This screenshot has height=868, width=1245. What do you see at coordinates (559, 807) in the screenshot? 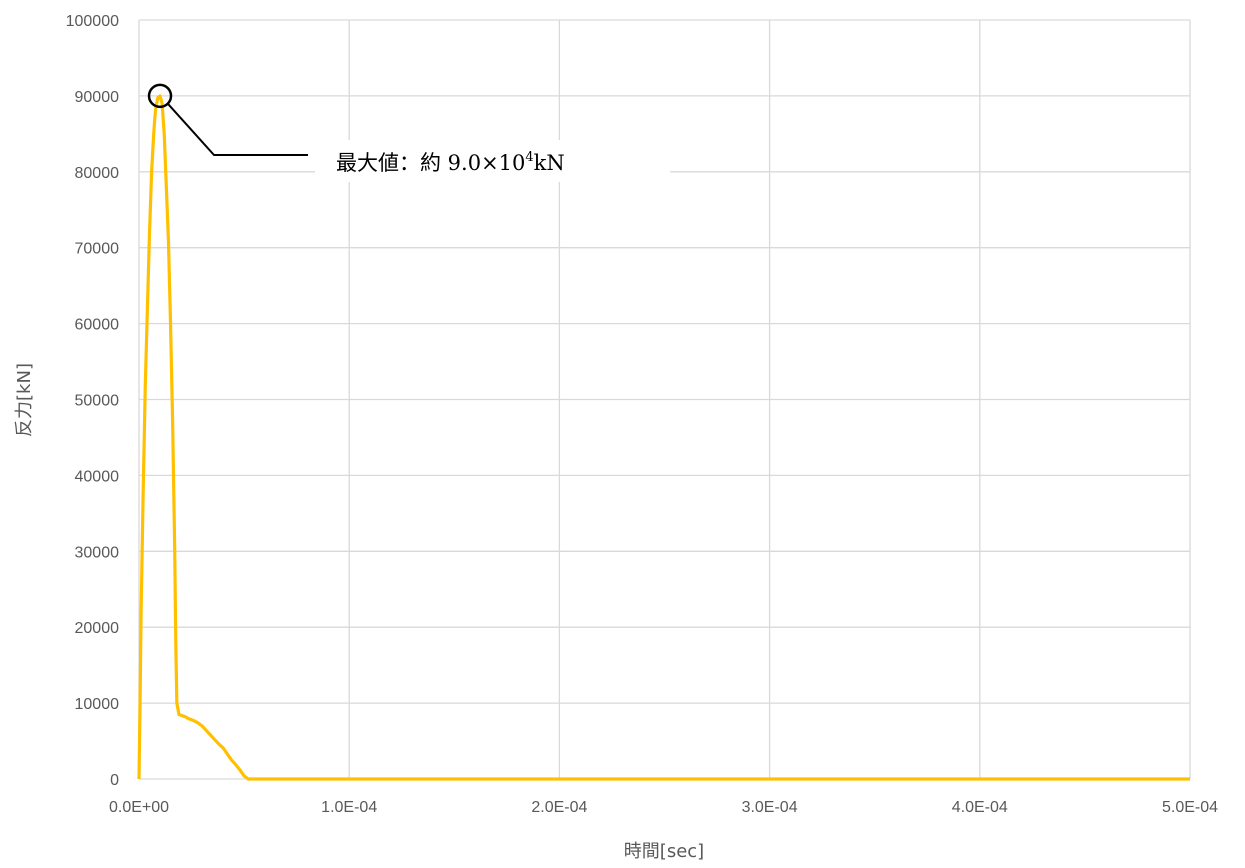
I see `x-tick-label: 2.0E-04` at bounding box center [559, 807].